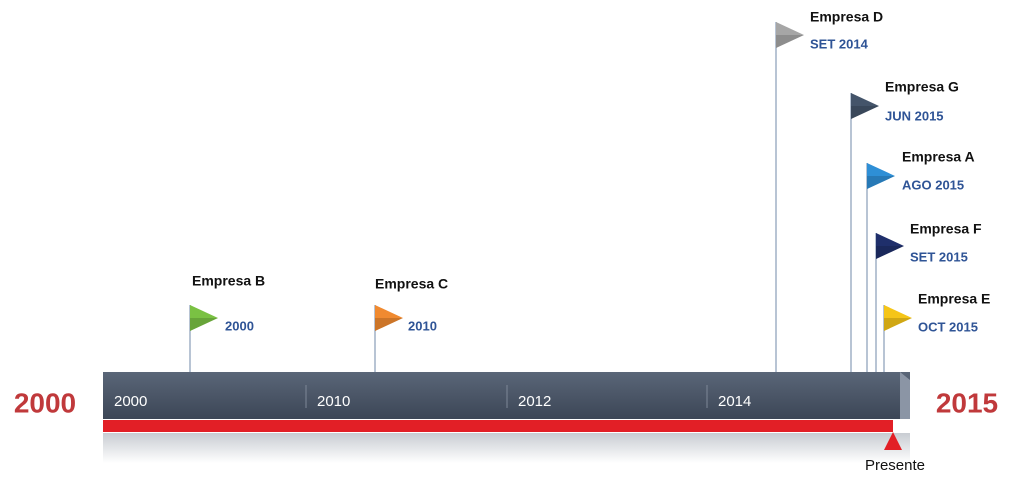 The width and height of the screenshot is (1014, 478). I want to click on end-label: 2015, so click(967, 402).